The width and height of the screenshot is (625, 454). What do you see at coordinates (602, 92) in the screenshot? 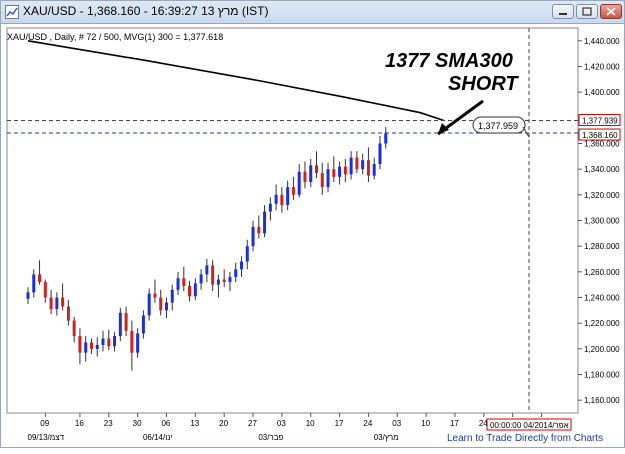
I see `y-tick-label: 1,400.000` at bounding box center [602, 92].